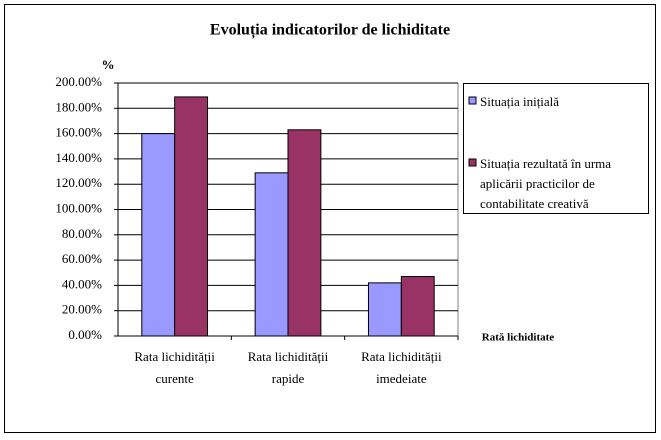 The image size is (661, 440). I want to click on y-axis-label: %, so click(108, 64).